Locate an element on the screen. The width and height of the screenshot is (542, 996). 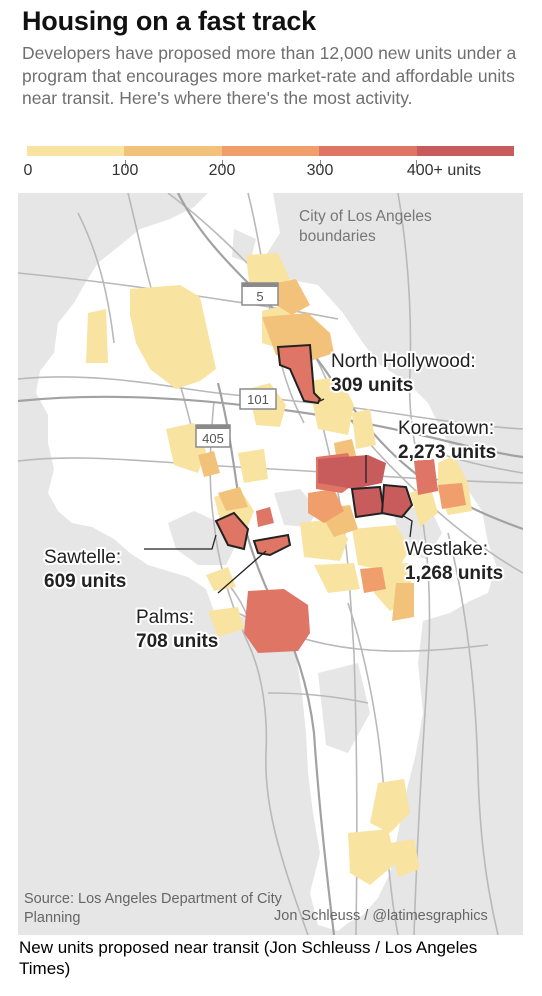
leader-lines is located at coordinates (278, 496).